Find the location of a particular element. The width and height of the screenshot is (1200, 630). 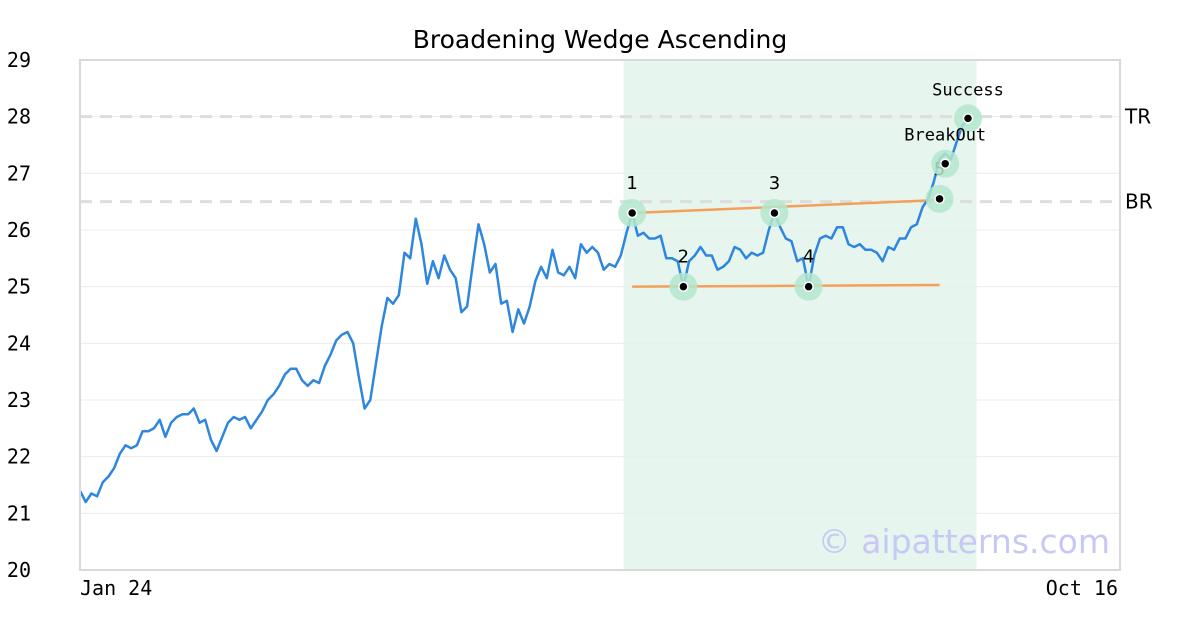

annotation-breakout: BreakOut is located at coordinates (945, 136).